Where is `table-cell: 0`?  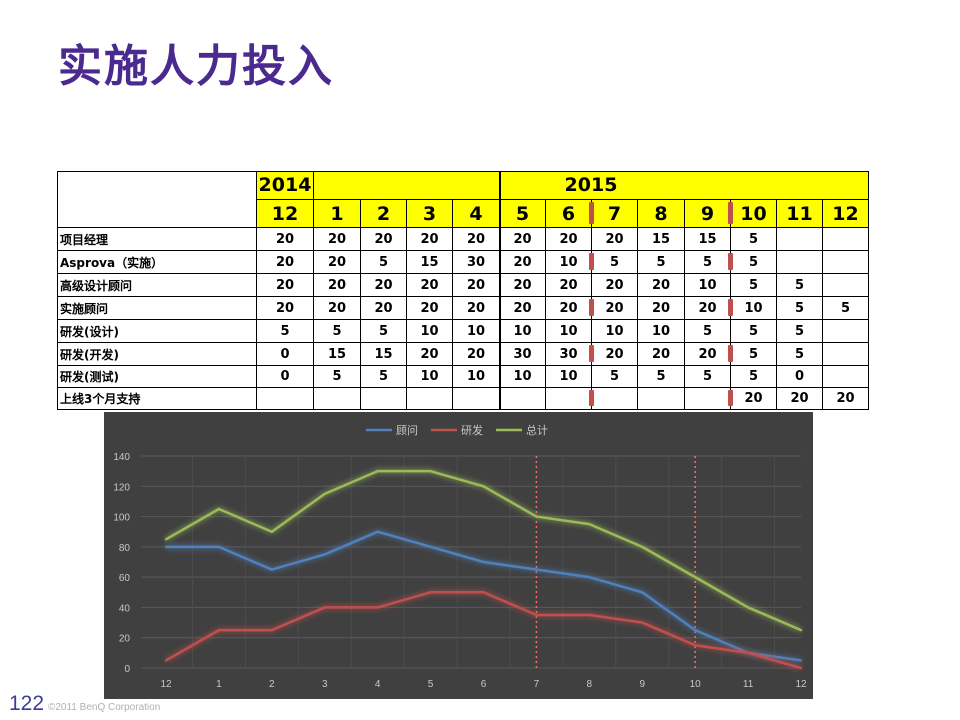 table-cell: 0 is located at coordinates (285, 377).